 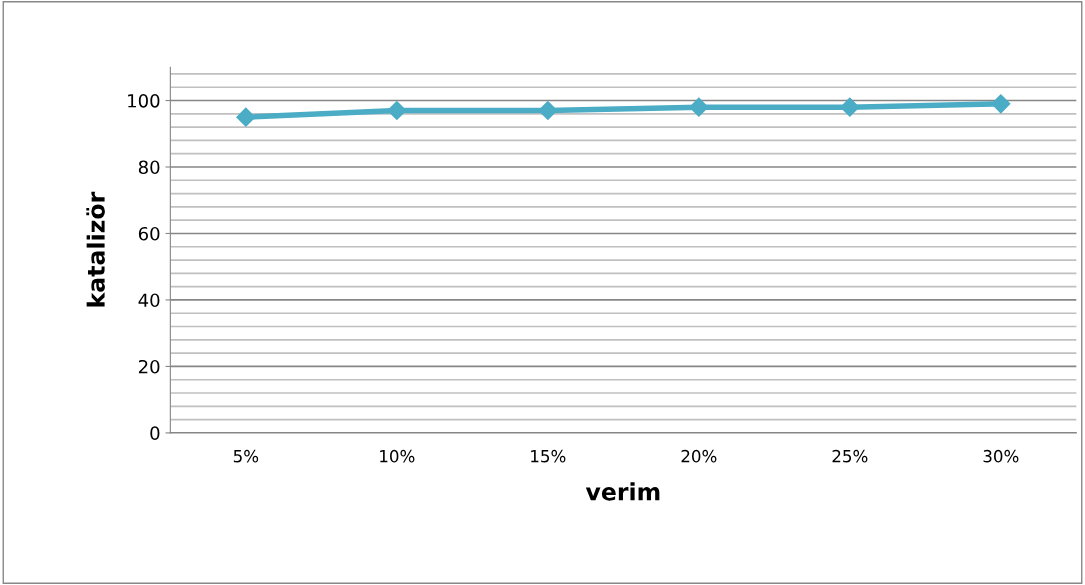 What do you see at coordinates (397, 456) in the screenshot?
I see `x-tick-label: 10%` at bounding box center [397, 456].